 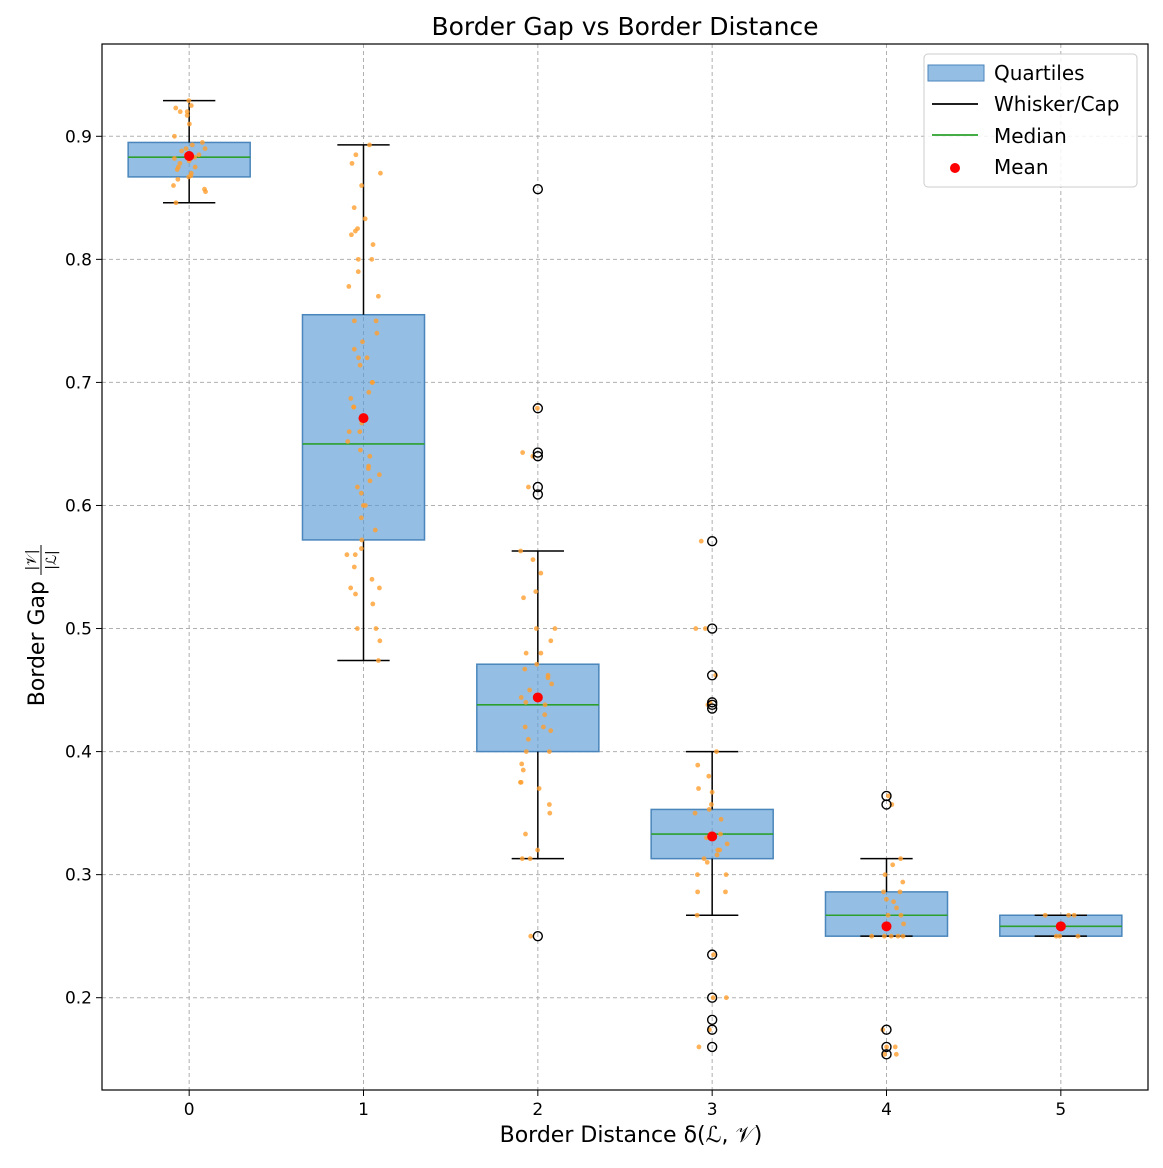 What do you see at coordinates (1056, 104) in the screenshot?
I see `legend-whisker-label: Whisker/Cap` at bounding box center [1056, 104].